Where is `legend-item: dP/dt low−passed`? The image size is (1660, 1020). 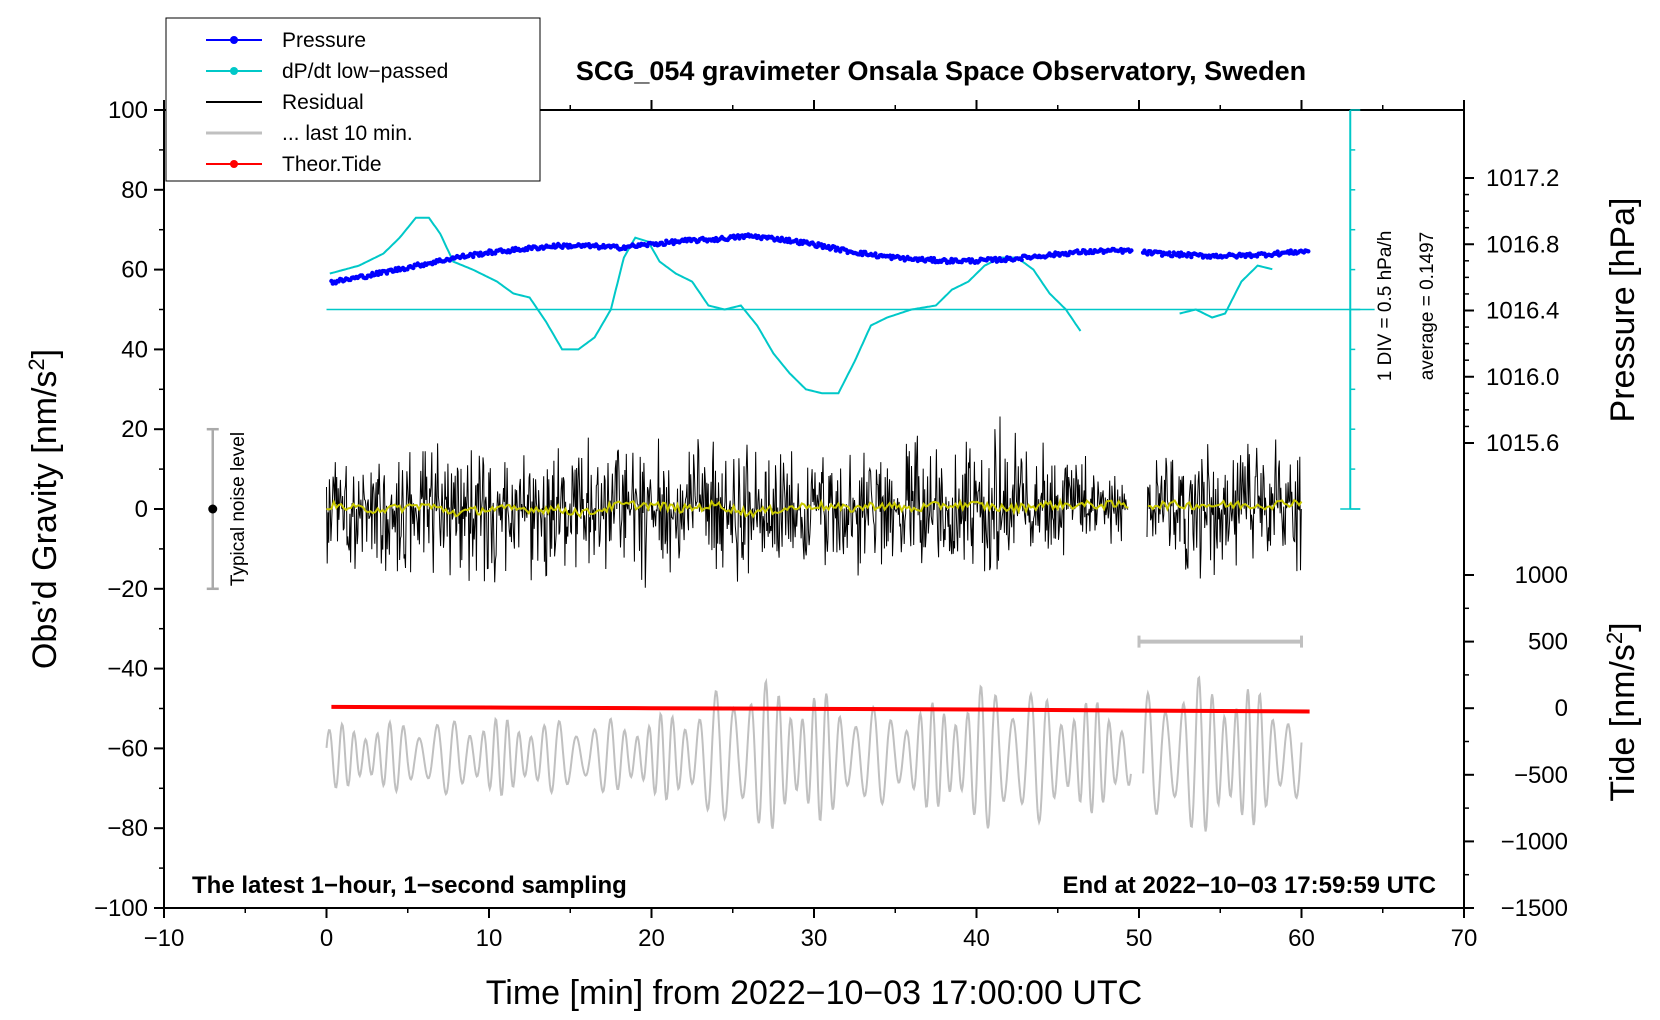 legend-item: dP/dt low−passed is located at coordinates (327, 71).